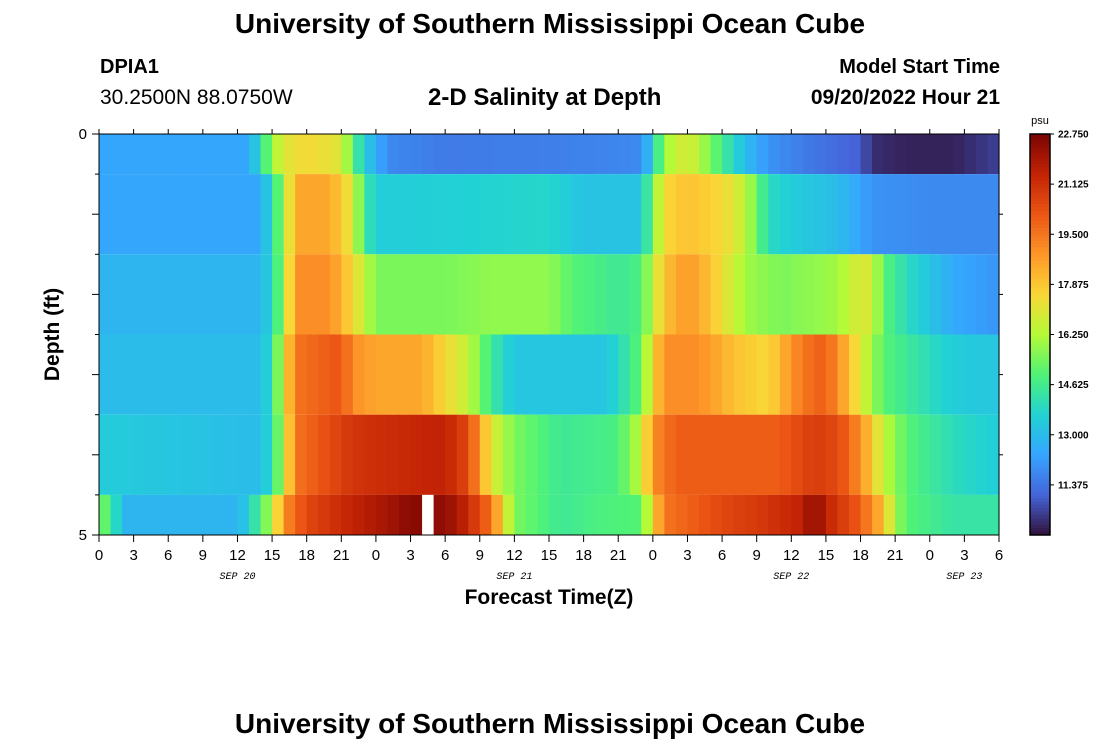  I want to click on date-label: SEP 23, so click(964, 577).